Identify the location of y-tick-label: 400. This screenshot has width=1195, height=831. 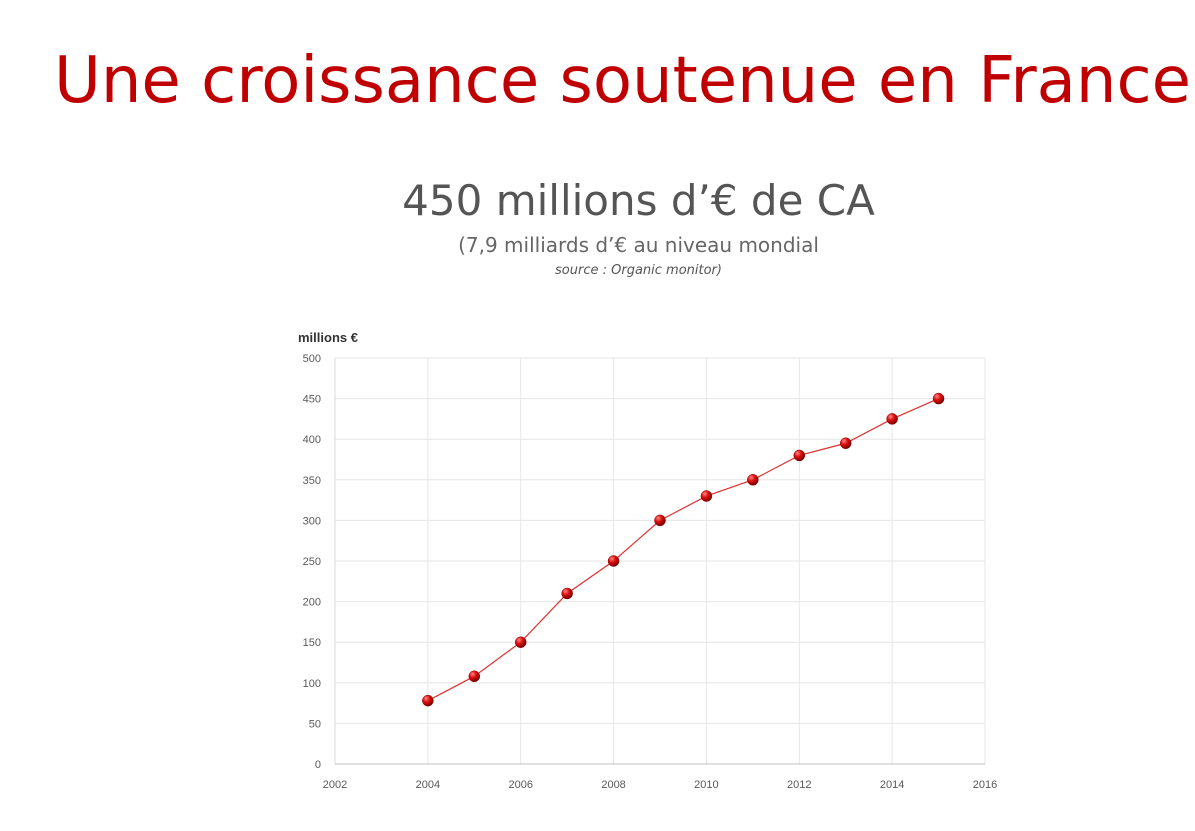
(312, 440).